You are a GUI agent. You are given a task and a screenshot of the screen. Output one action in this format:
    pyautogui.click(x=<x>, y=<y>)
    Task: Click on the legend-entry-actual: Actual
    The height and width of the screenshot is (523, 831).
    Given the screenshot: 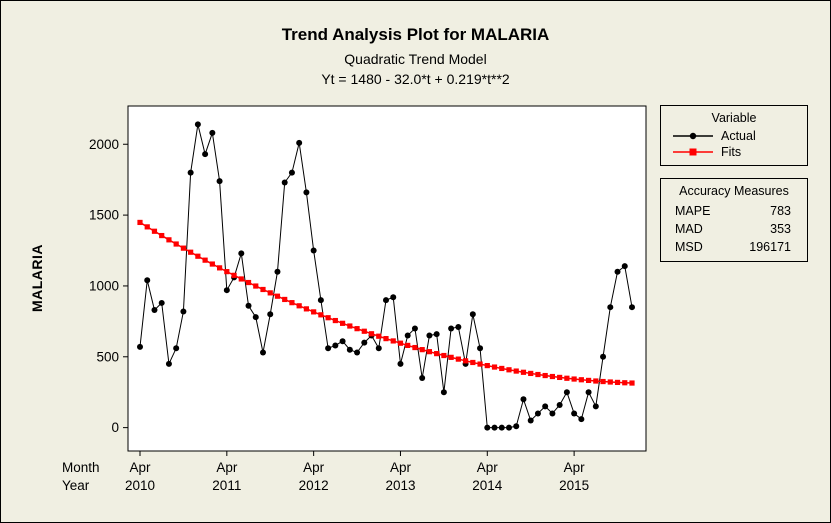 What is the action you would take?
    pyautogui.click(x=734, y=136)
    